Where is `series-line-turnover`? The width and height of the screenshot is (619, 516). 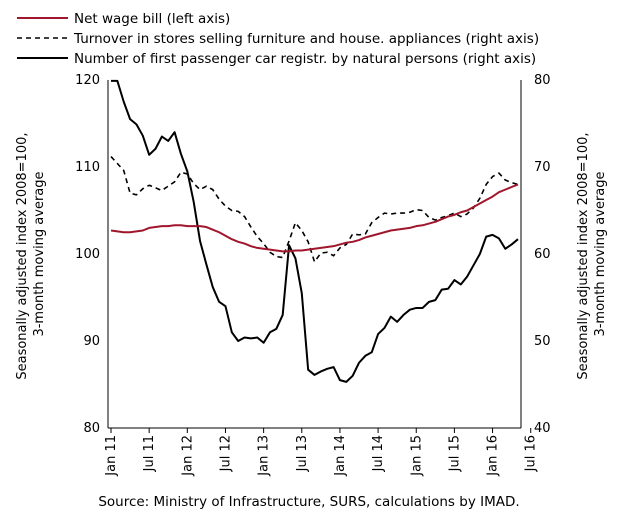 series-line-turnover is located at coordinates (314, 209).